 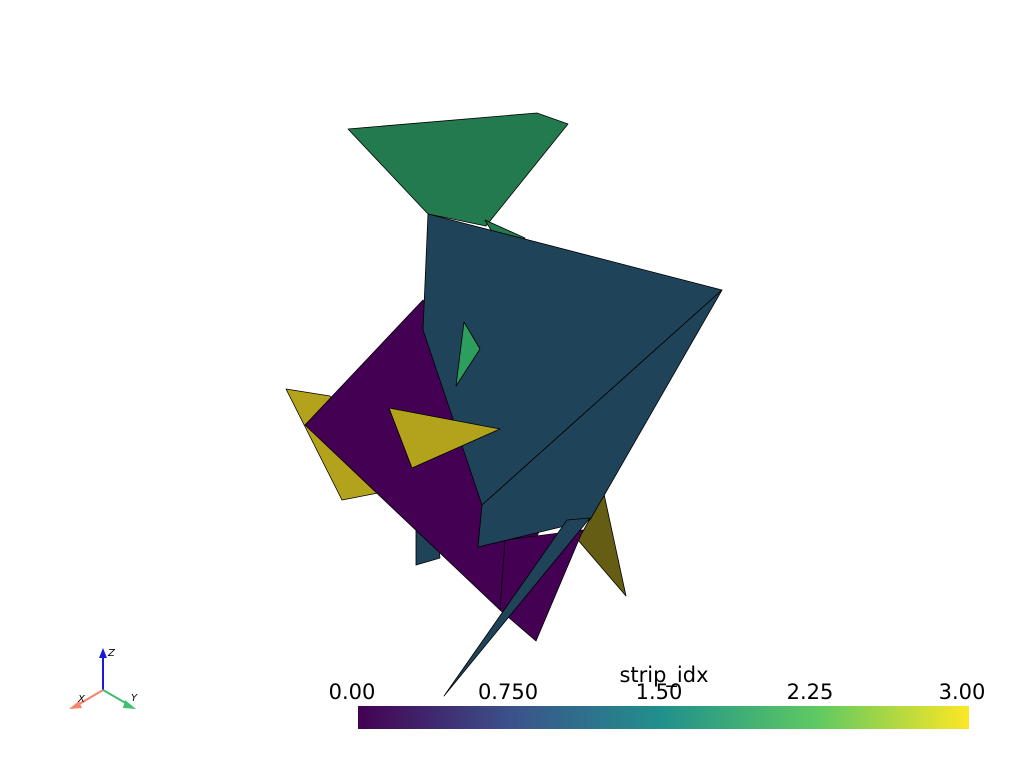 I want to click on scalar-bar-tick-label: 3.00, so click(x=962, y=692).